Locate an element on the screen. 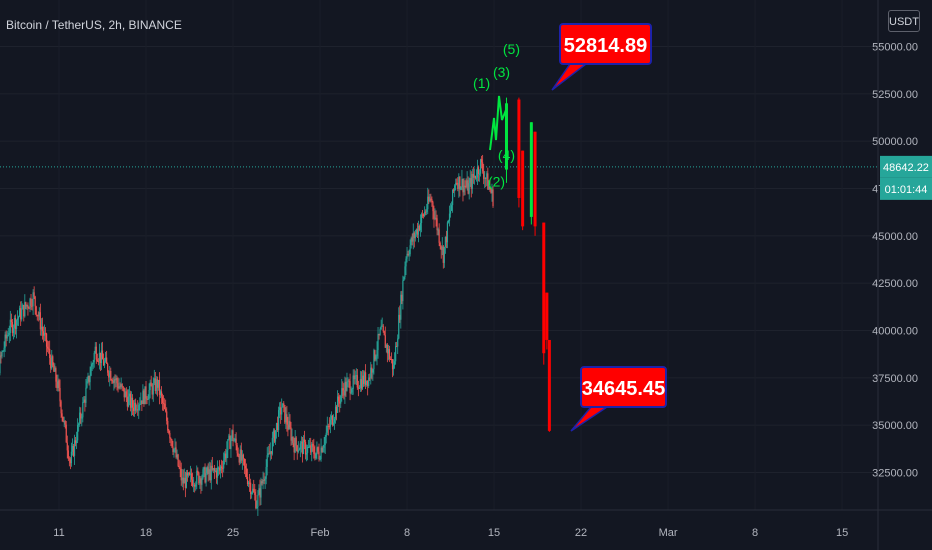 Image resolution: width=932 pixels, height=550 pixels. projection-candle is located at coordinates (531, 169).